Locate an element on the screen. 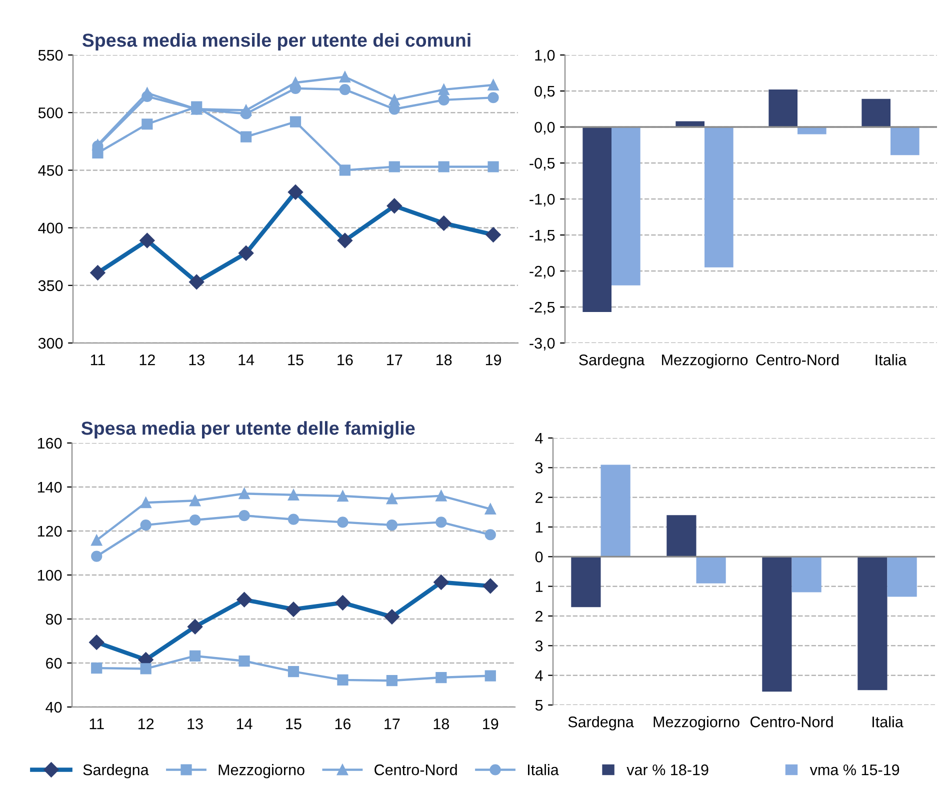  y-tick-label: -2,0 is located at coordinates (542, 272).